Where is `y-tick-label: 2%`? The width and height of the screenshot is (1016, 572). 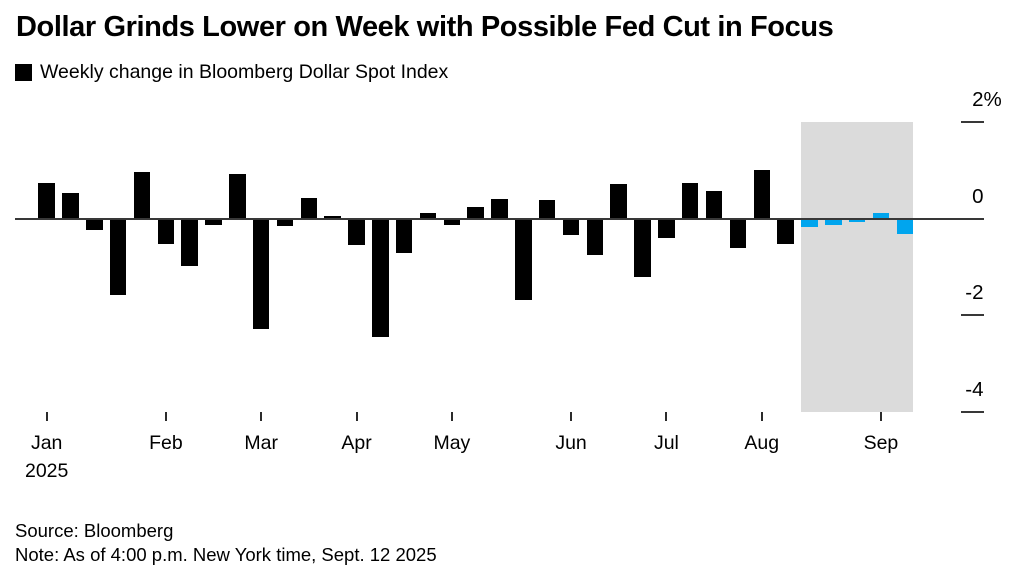
y-tick-label: 2% is located at coordinates (987, 99).